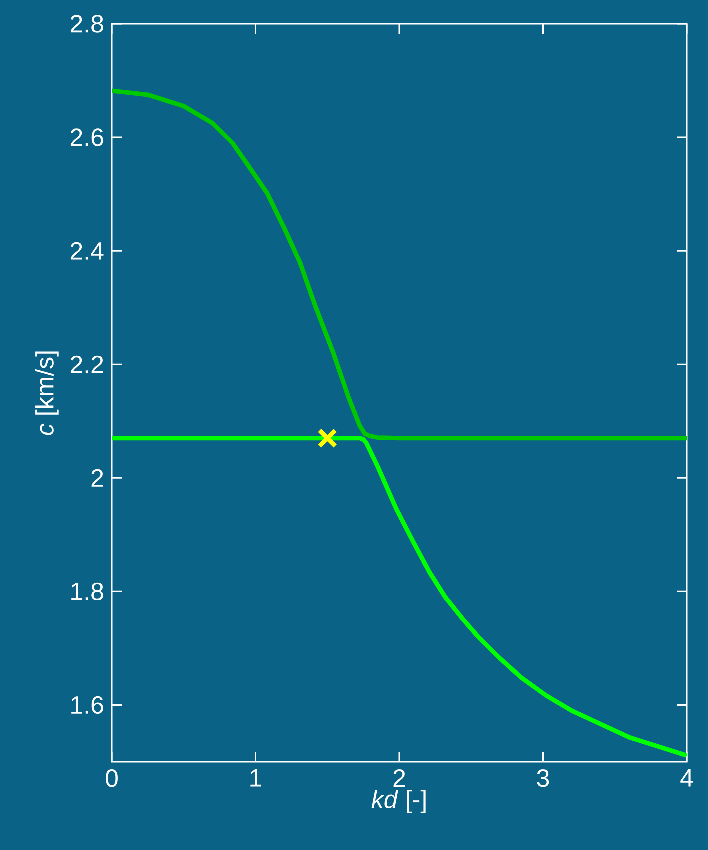 The image size is (708, 850). What do you see at coordinates (47, 394) in the screenshot?
I see `y-axis-title: c [km/s]` at bounding box center [47, 394].